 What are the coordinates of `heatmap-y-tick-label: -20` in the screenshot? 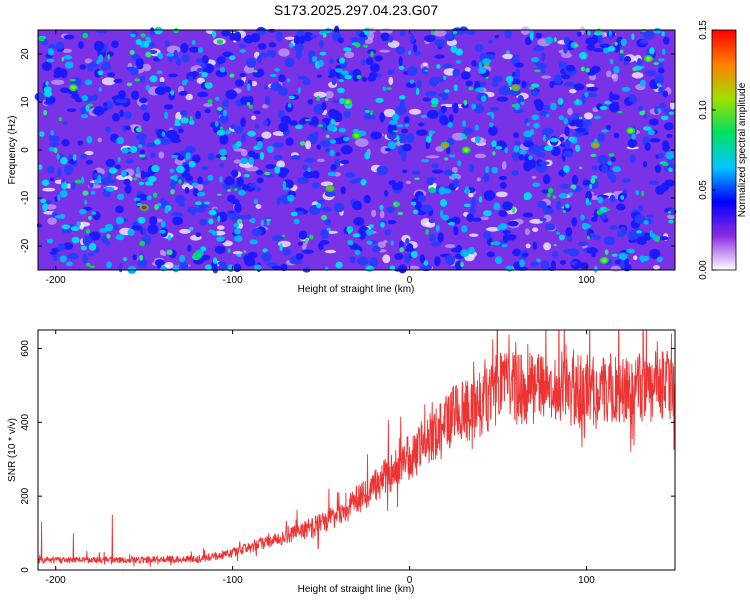 It's located at (25, 245).